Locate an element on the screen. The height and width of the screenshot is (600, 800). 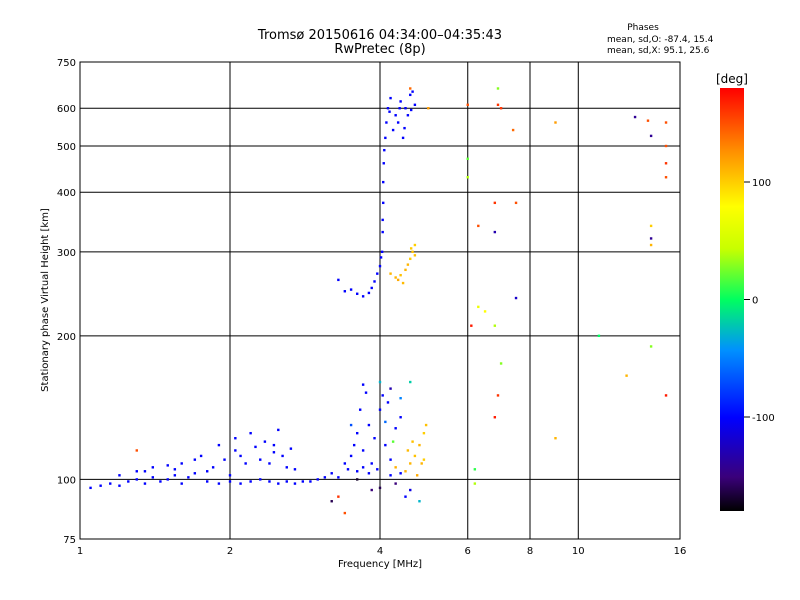
y-tick-label: 750 is located at coordinates (66, 63).